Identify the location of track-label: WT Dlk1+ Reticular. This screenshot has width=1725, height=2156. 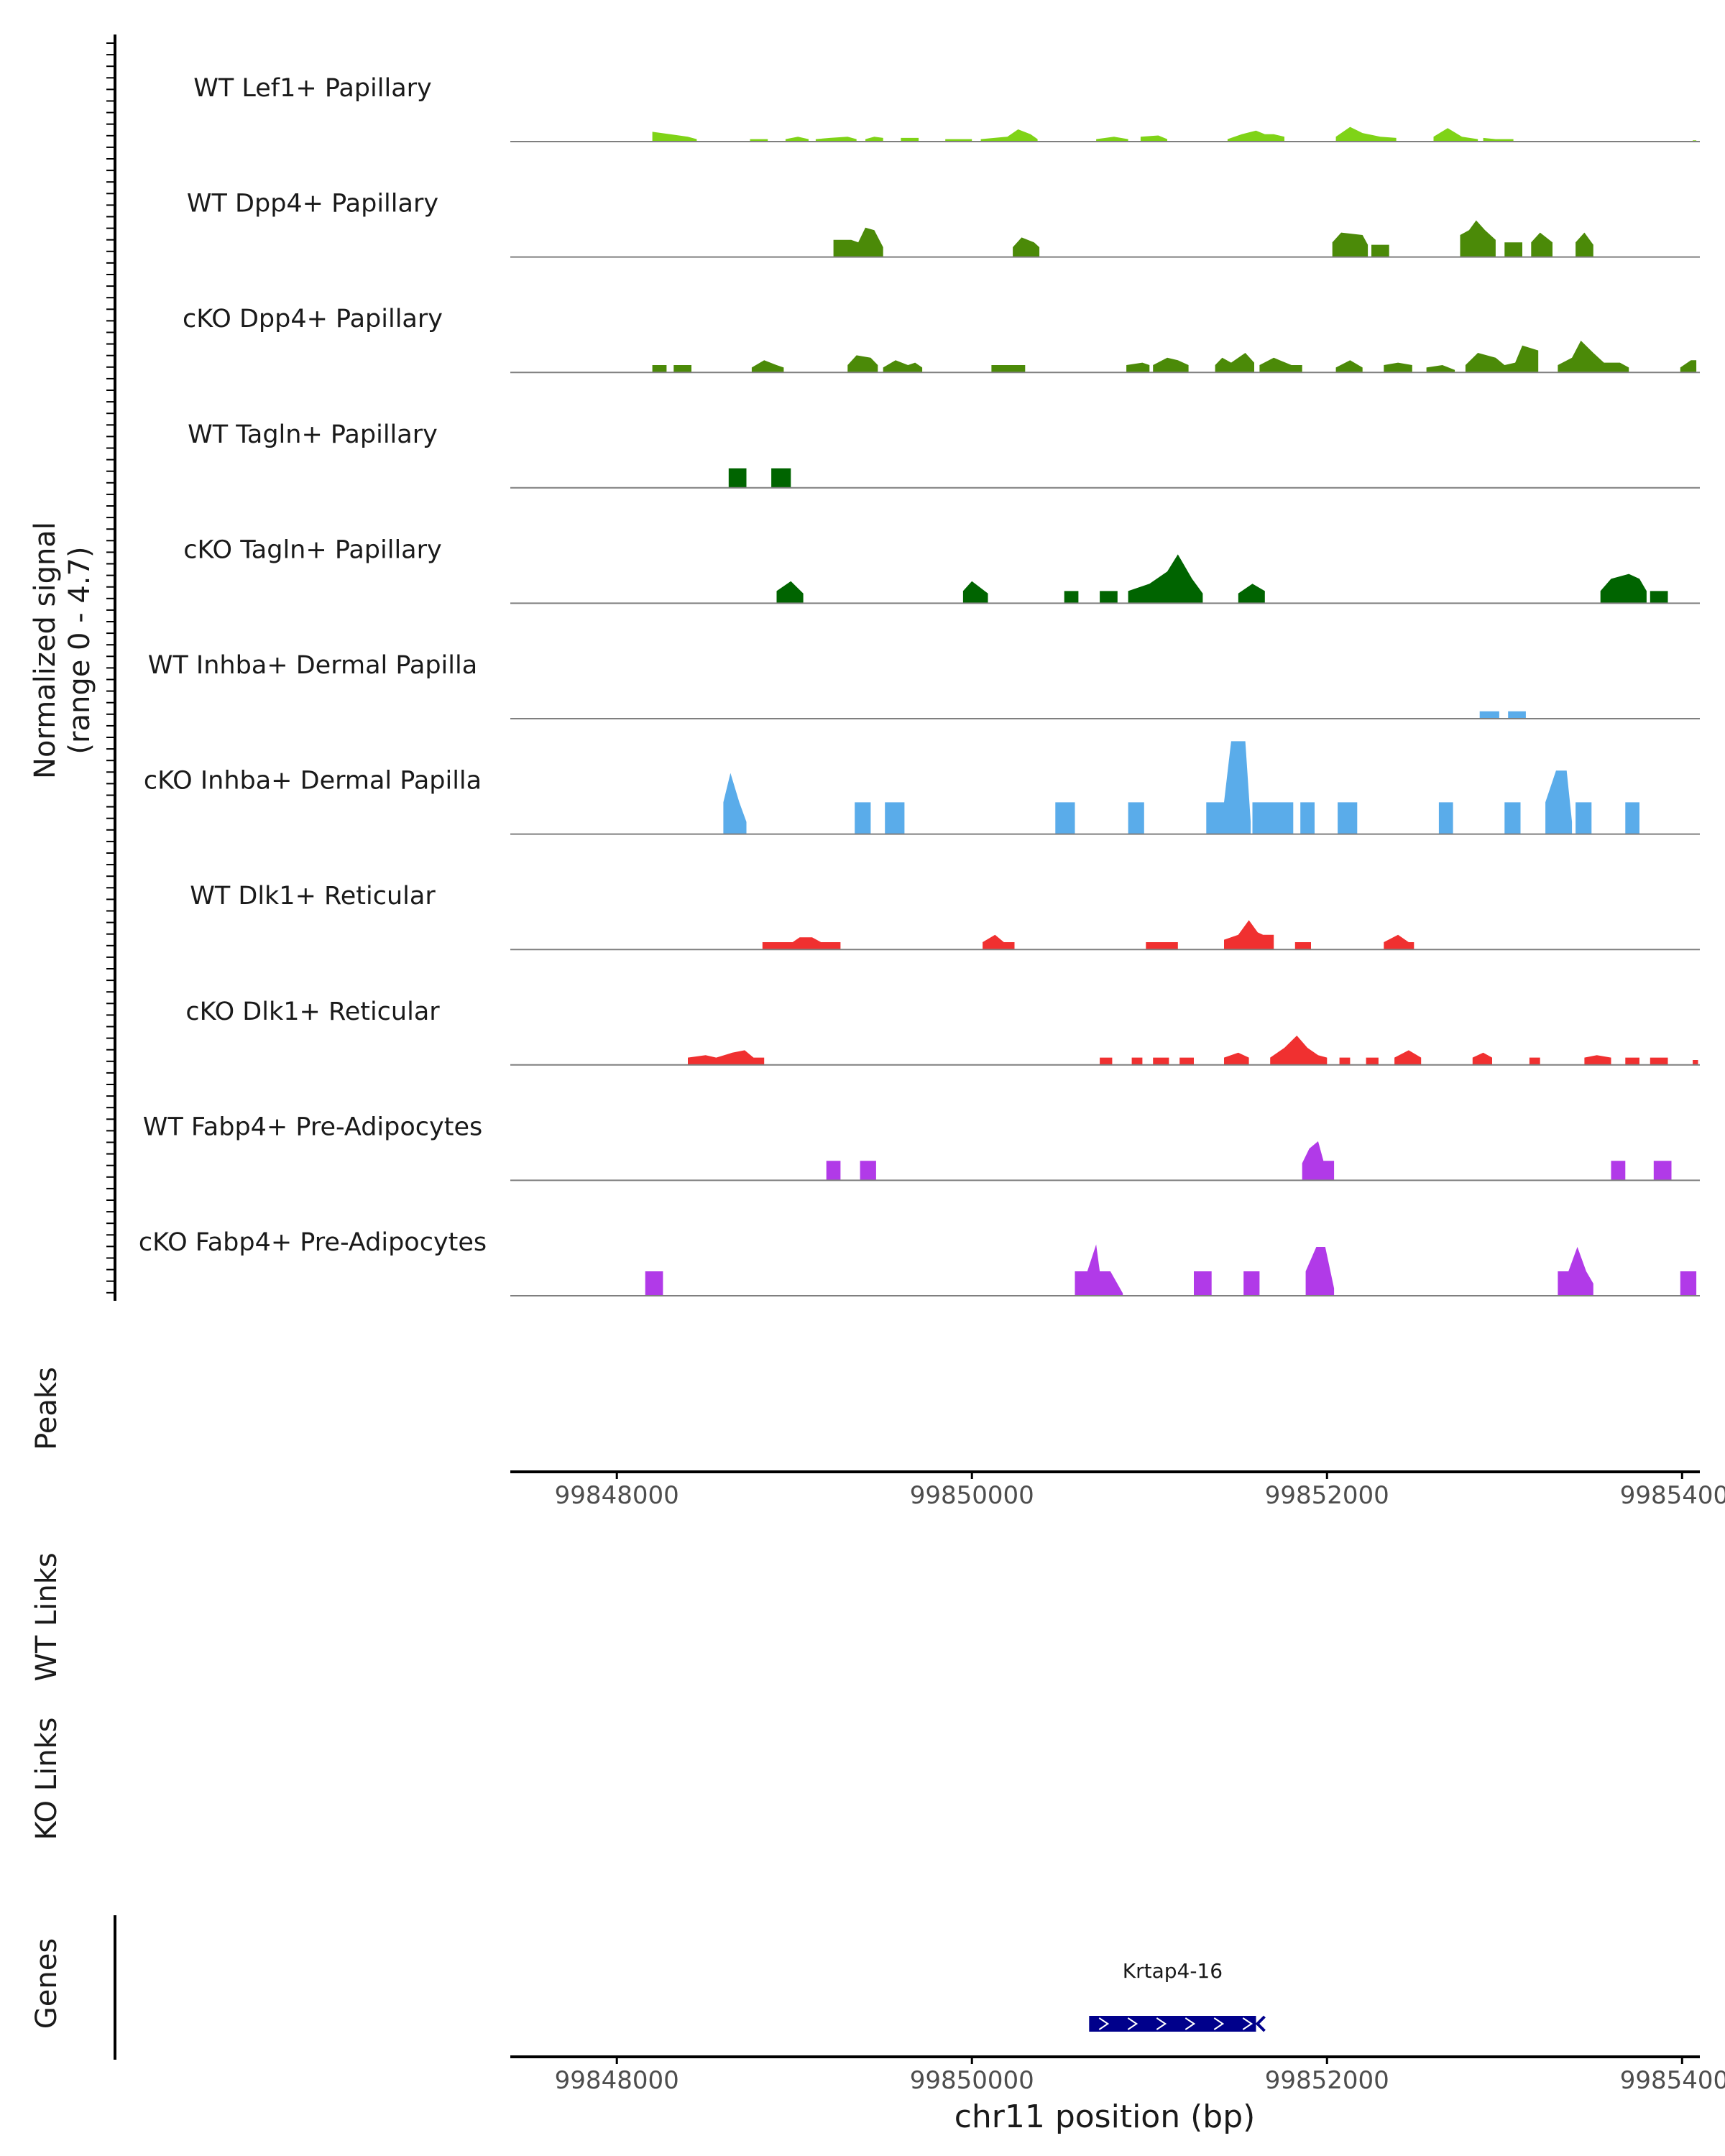
(313, 897).